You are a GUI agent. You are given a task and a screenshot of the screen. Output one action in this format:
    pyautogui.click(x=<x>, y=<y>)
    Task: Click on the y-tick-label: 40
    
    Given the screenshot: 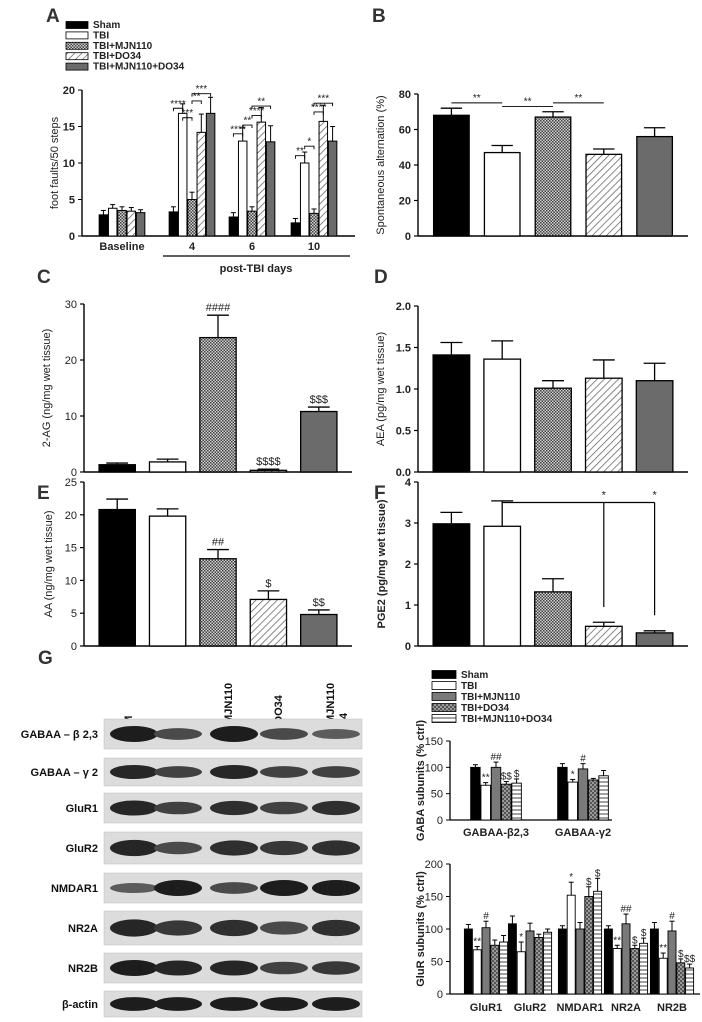 What is the action you would take?
    pyautogui.click(x=405, y=166)
    